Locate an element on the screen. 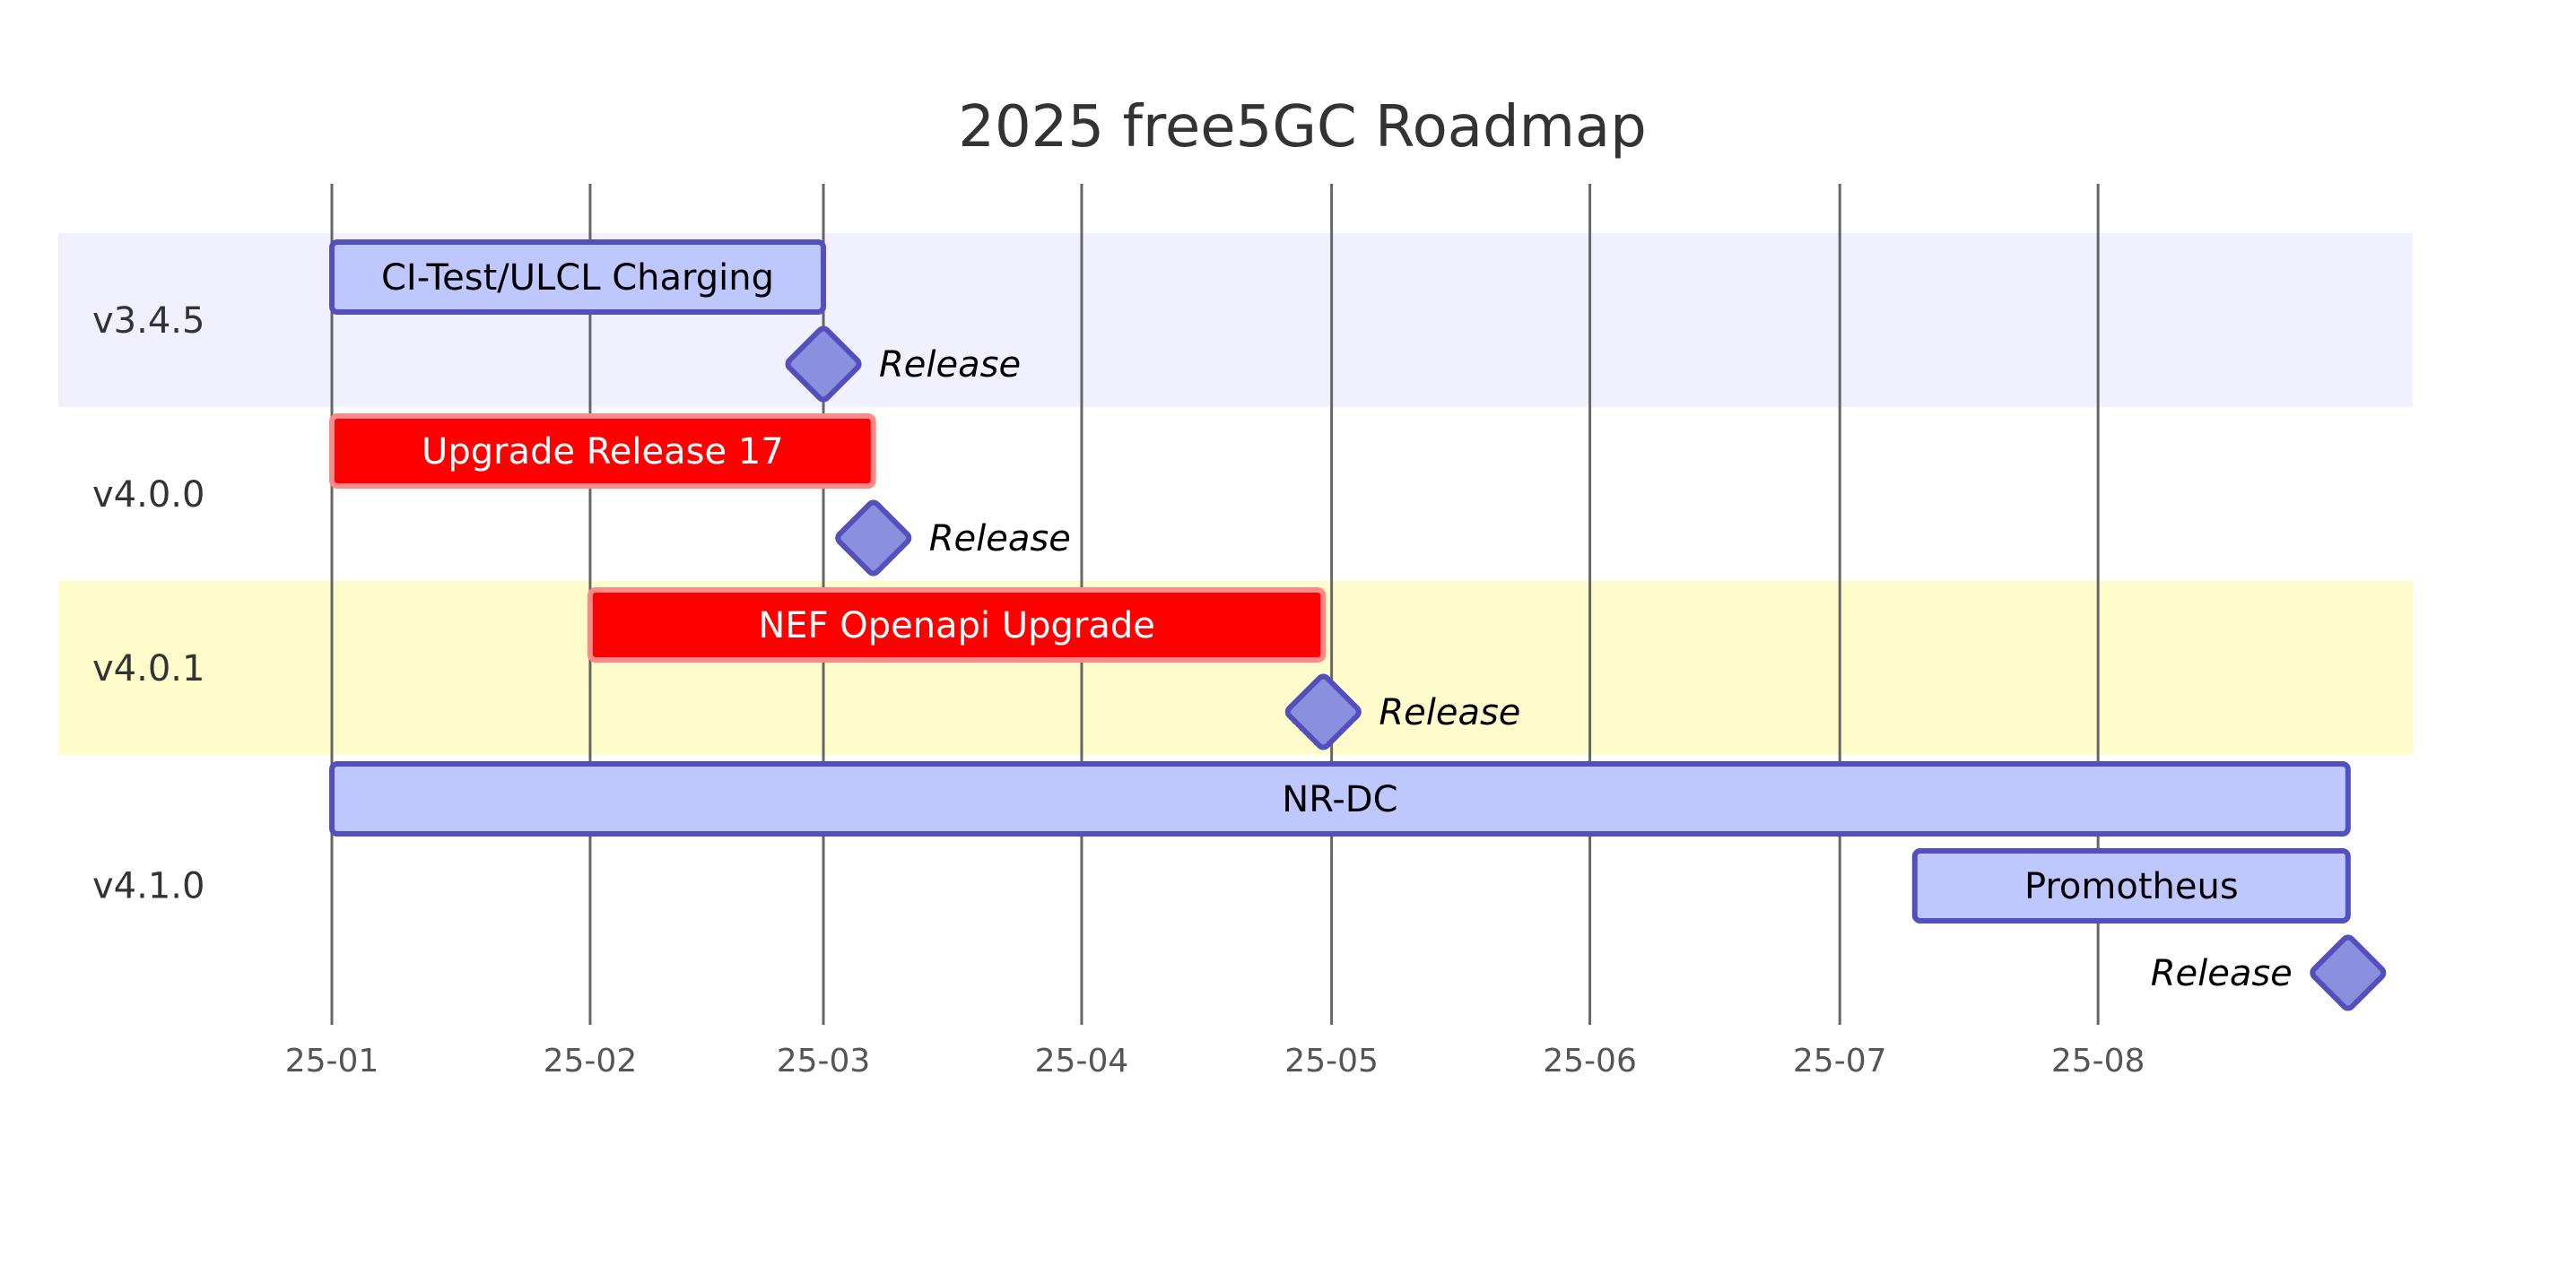  x-tick-label: 25-07 is located at coordinates (1840, 1061).